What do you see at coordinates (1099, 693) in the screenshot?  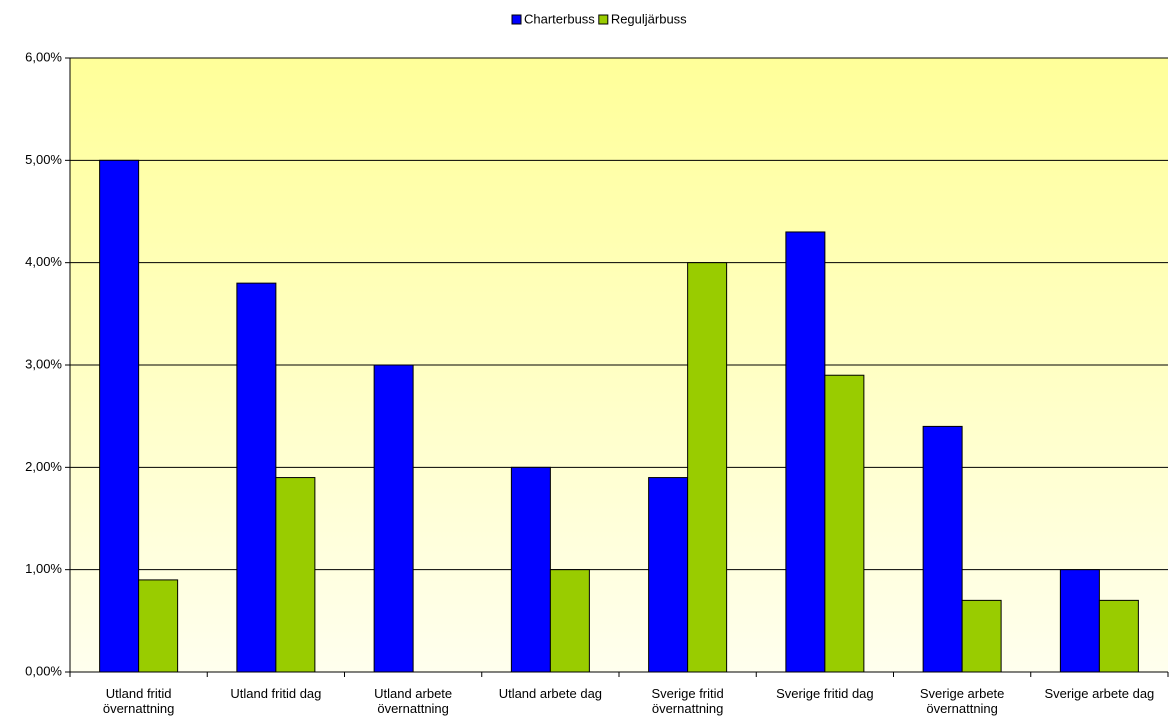 I see `x-tick-label: Sverige arbete dag` at bounding box center [1099, 693].